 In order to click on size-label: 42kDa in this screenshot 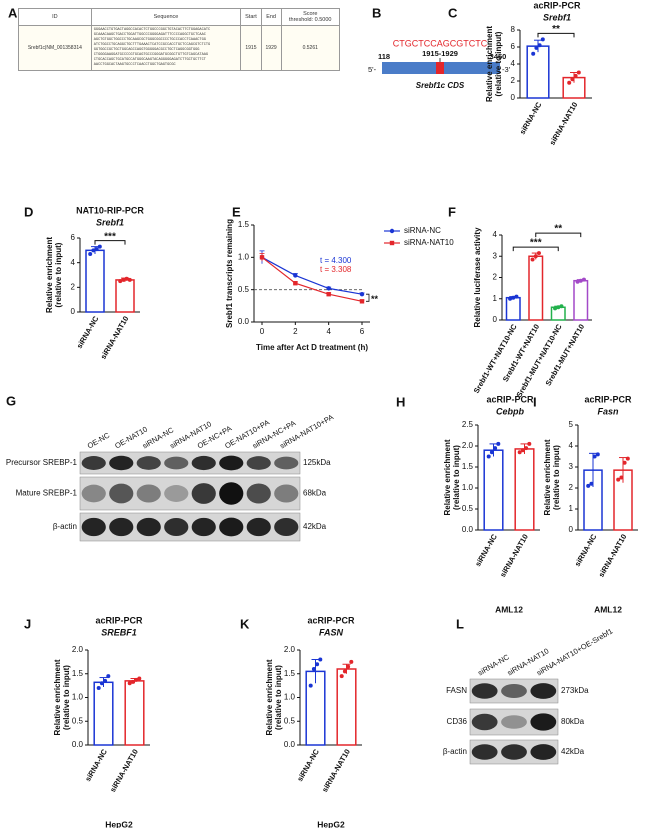, I will do `click(315, 526)`.